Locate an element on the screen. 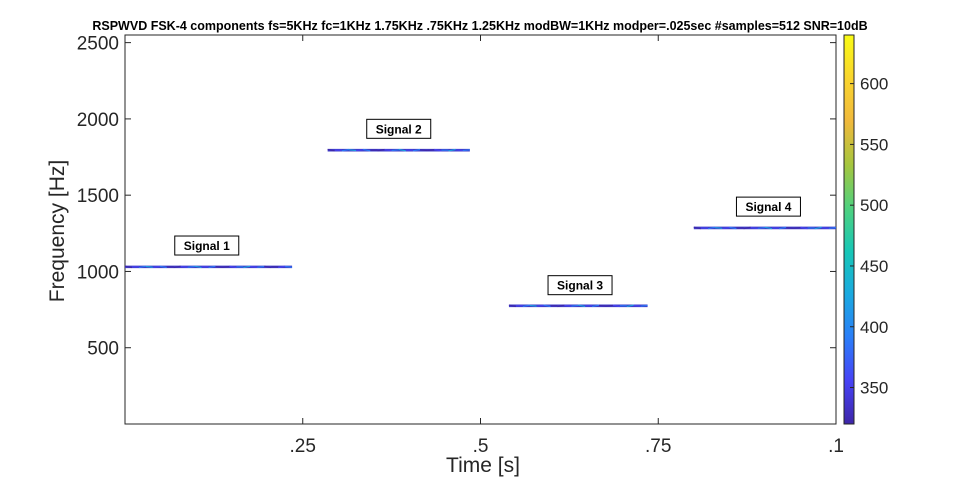 The image size is (960, 478). x-tick-label: .25 is located at coordinates (303, 446).